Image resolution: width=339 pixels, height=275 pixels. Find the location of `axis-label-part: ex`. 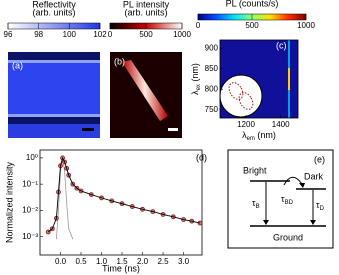

axis-label-part: ex is located at coordinates (199, 87).